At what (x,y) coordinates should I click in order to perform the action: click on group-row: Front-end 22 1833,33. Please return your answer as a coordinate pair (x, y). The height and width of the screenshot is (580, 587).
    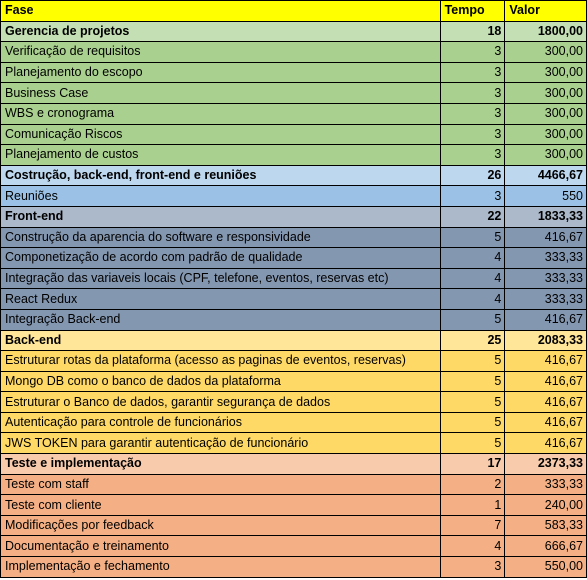
    Looking at the image, I should click on (293, 216).